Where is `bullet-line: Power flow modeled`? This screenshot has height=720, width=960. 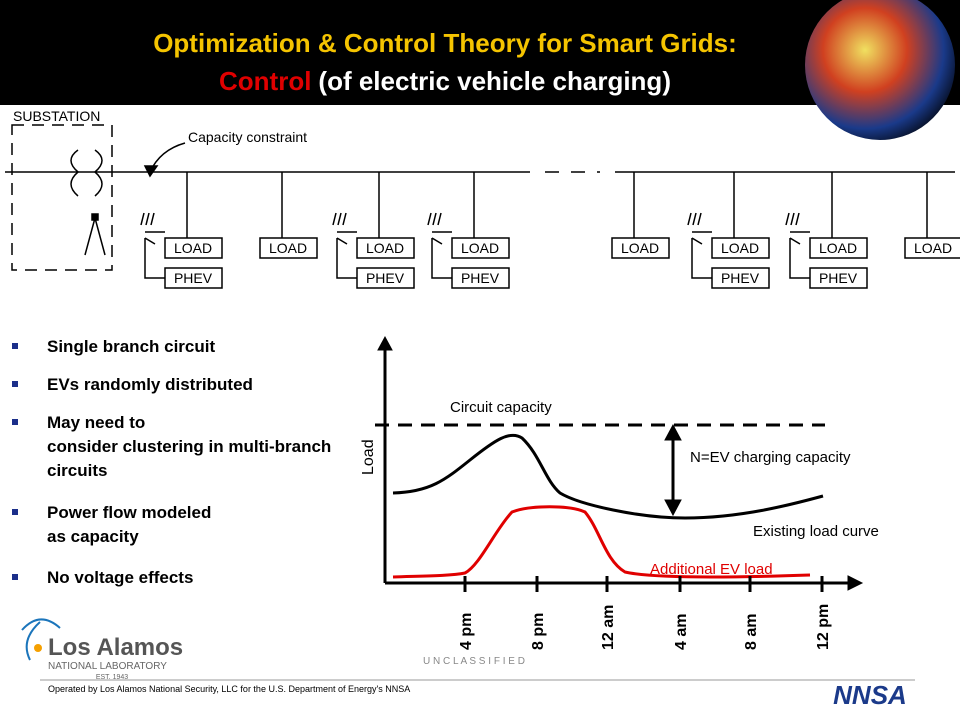
bullet-line: Power flow modeled is located at coordinates (129, 512).